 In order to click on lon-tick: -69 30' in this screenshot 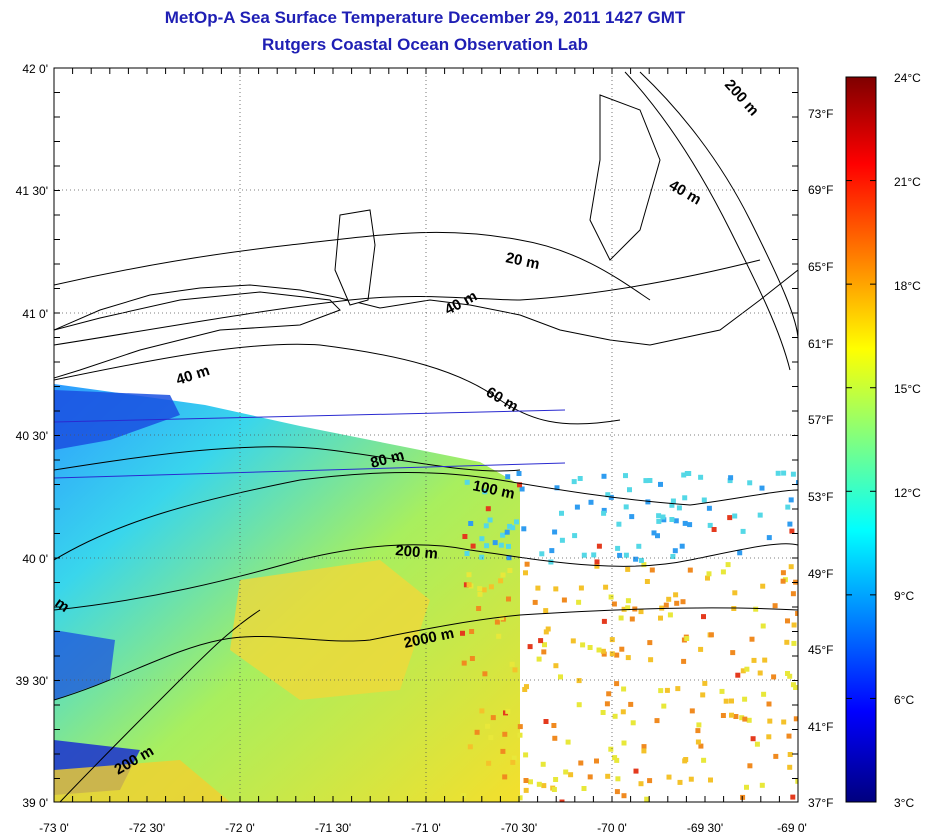, I will do `click(705, 828)`.